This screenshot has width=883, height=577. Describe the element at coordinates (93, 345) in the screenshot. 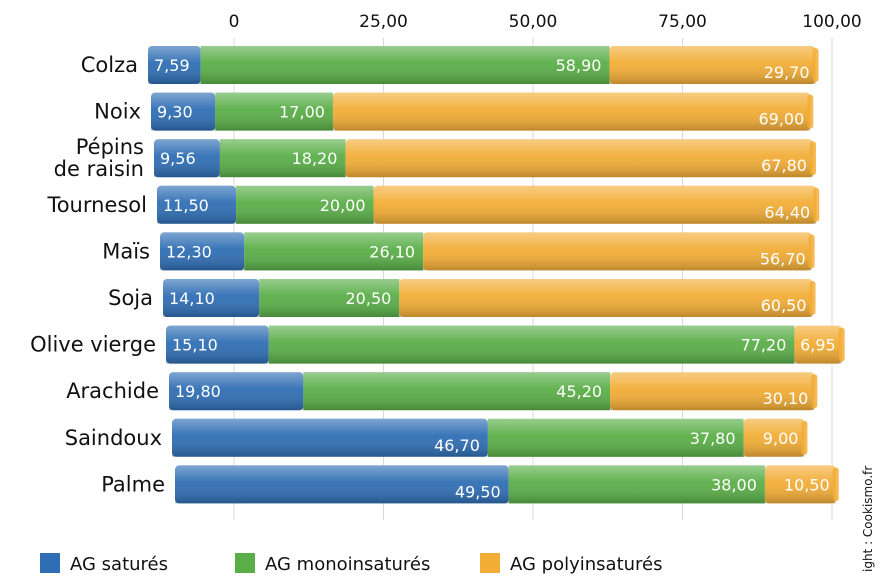

I see `category-label: Olive vierge` at that location.